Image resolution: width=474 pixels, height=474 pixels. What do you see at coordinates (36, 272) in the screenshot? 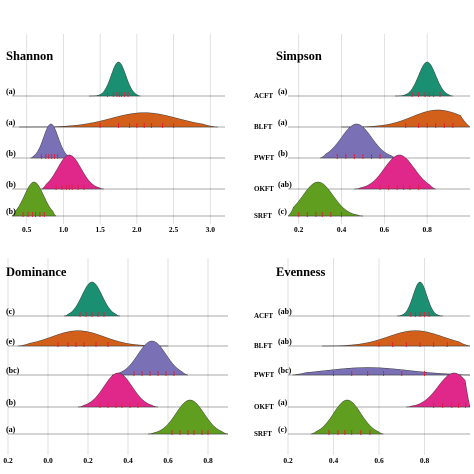
I see `panel-title: Dominance` at bounding box center [36, 272].